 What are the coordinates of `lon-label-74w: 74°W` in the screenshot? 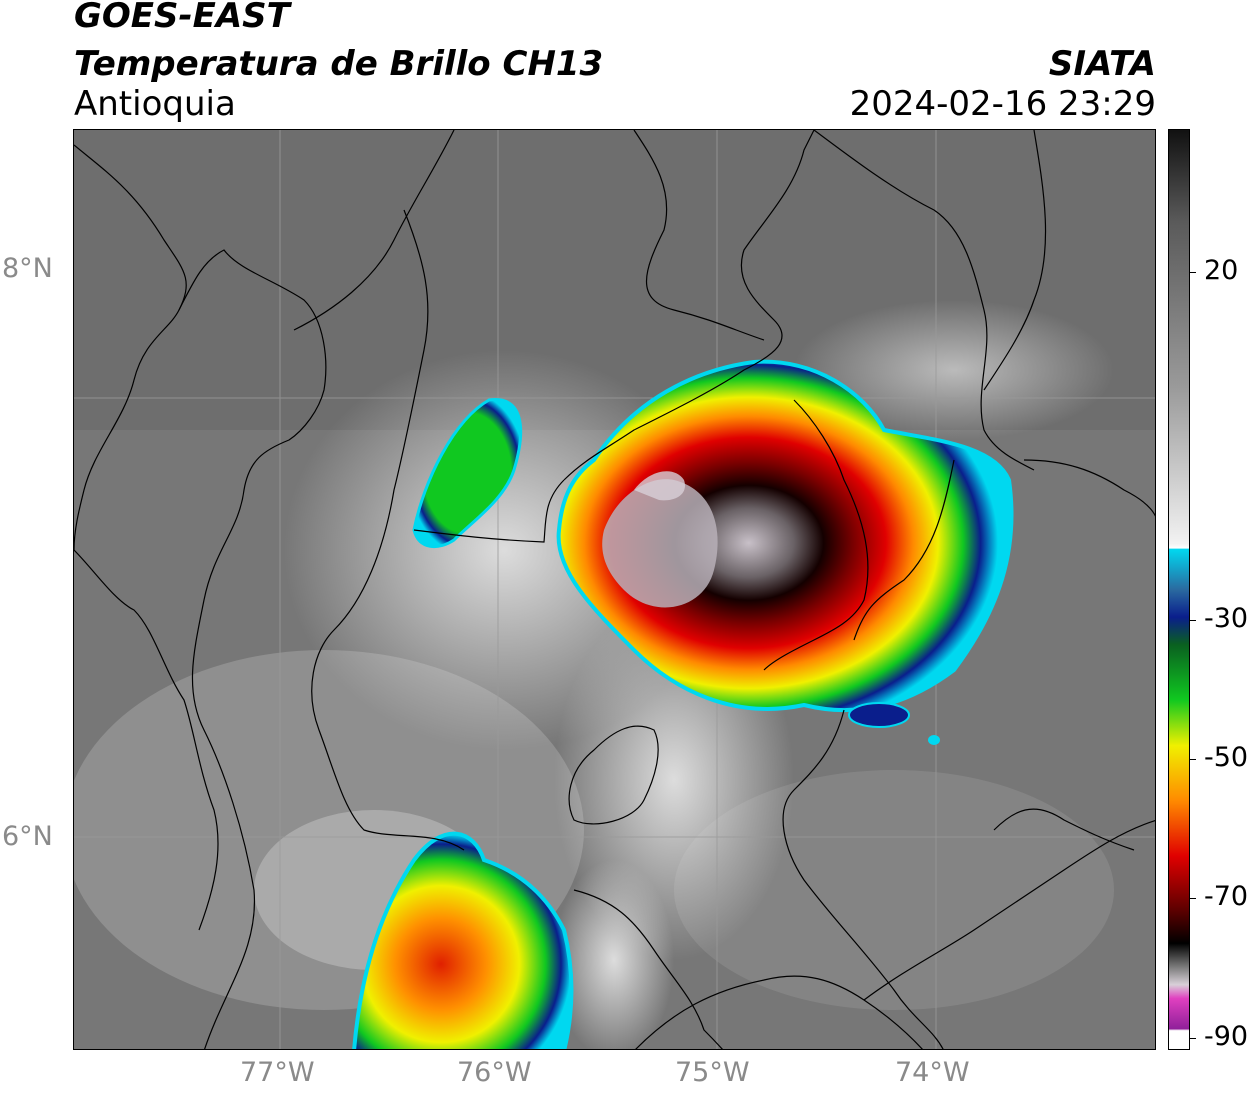 It's located at (932, 1072).